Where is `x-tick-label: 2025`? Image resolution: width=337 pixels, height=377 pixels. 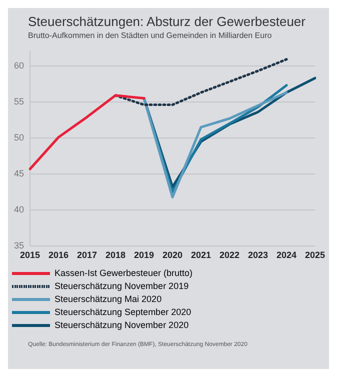
x-tick-label: 2025 is located at coordinates (315, 255).